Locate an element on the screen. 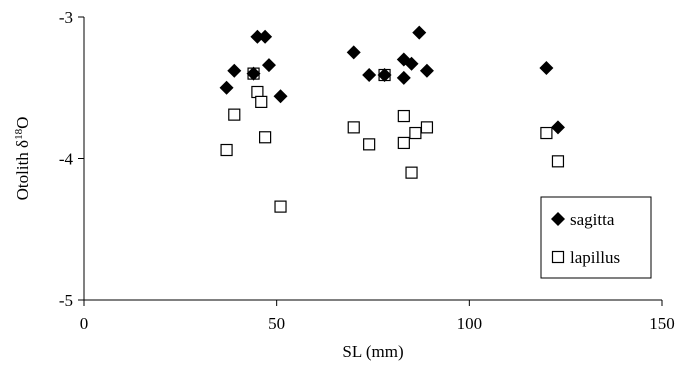  x-axis-title: SL (mm) is located at coordinates (372, 351).